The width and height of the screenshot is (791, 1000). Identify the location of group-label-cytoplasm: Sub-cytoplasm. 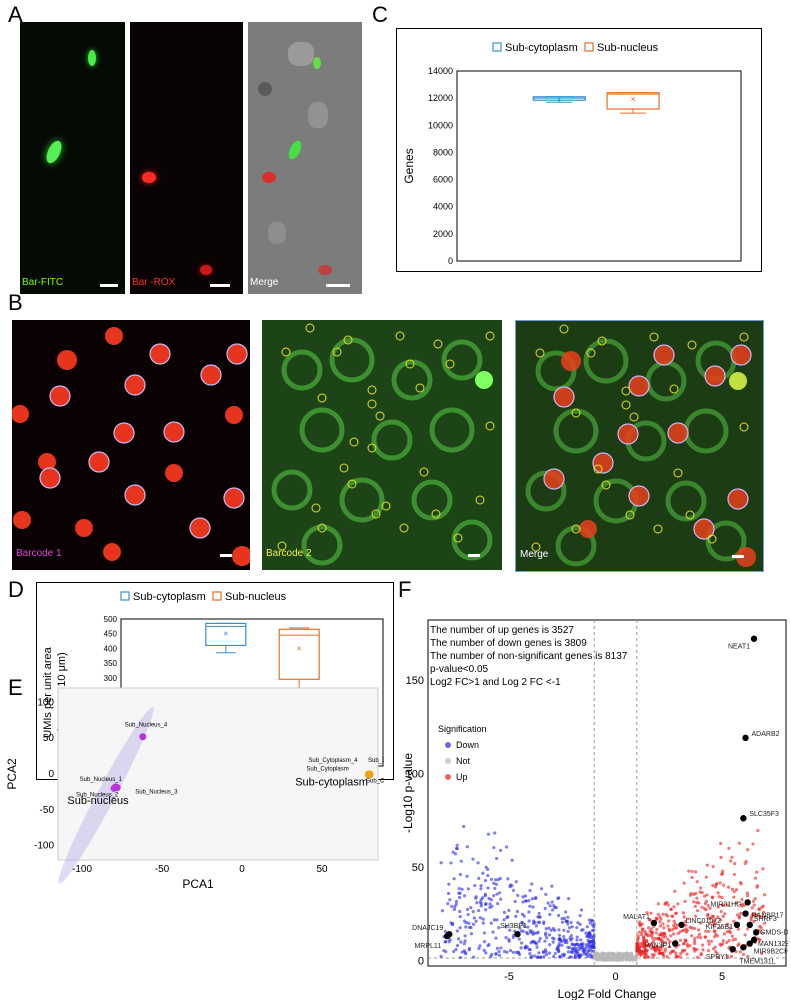
(331, 782).